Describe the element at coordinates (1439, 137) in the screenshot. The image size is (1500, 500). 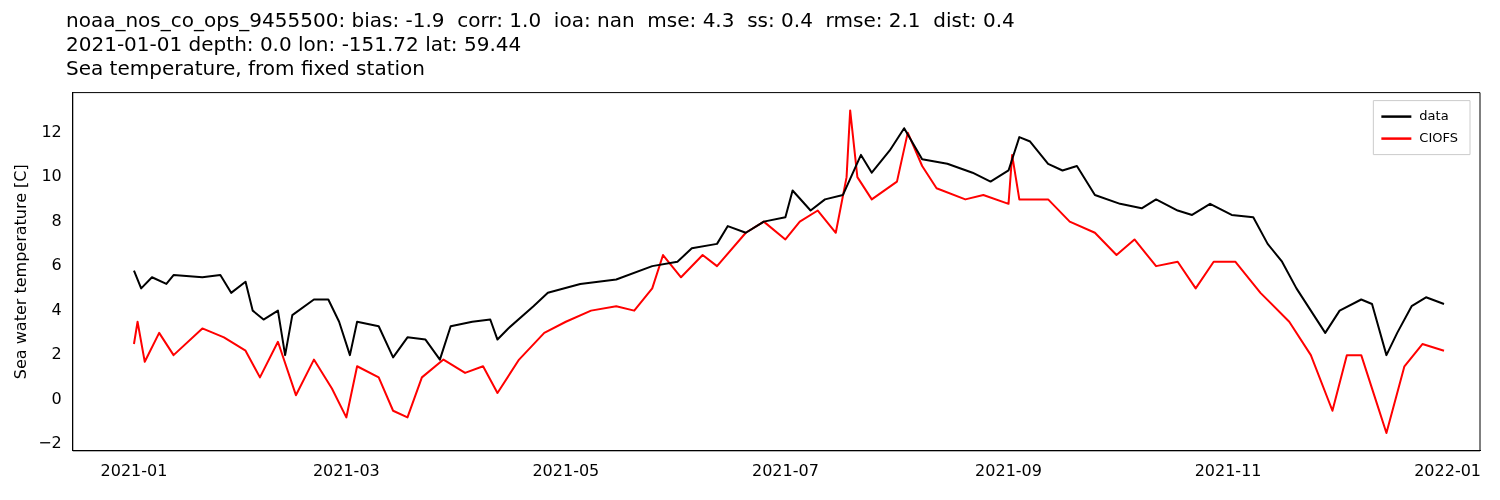
I see `legend-label: CIOFS` at that location.